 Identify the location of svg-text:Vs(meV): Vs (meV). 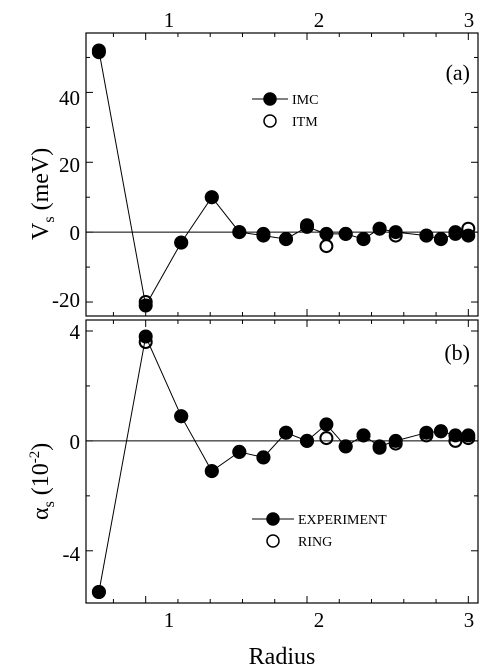
(43, 194).